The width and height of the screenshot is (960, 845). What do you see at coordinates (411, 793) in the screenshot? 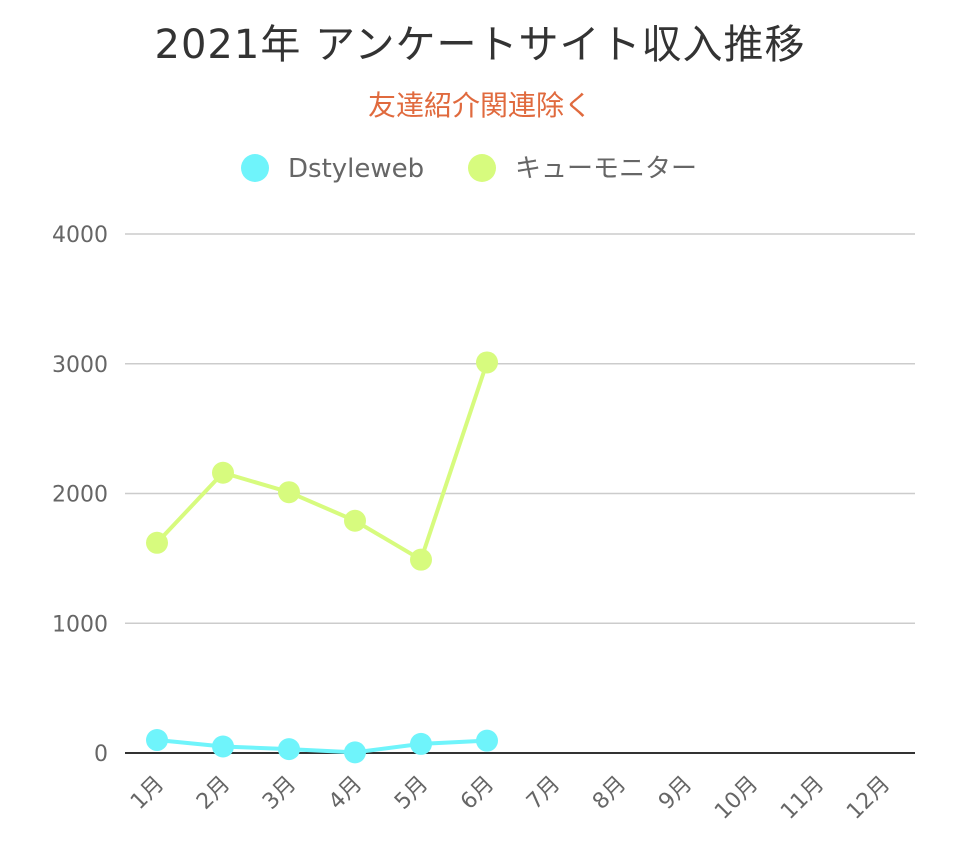
I see `x-tick-label: 5月` at bounding box center [411, 793].